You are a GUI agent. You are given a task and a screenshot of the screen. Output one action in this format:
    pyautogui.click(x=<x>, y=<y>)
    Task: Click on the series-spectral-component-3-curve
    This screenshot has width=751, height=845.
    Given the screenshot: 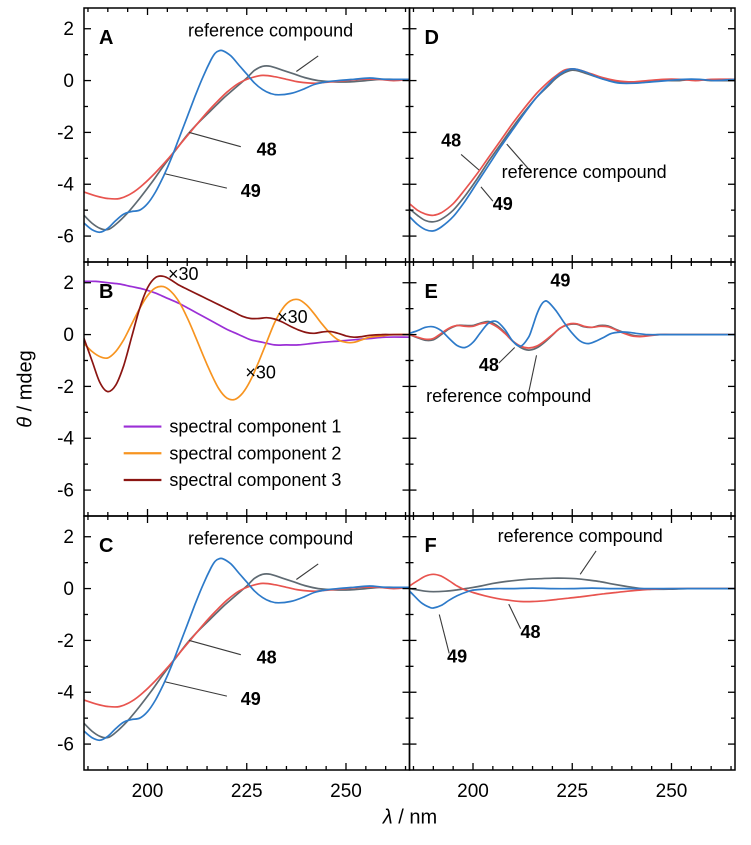 What is the action you would take?
    pyautogui.click(x=247, y=334)
    